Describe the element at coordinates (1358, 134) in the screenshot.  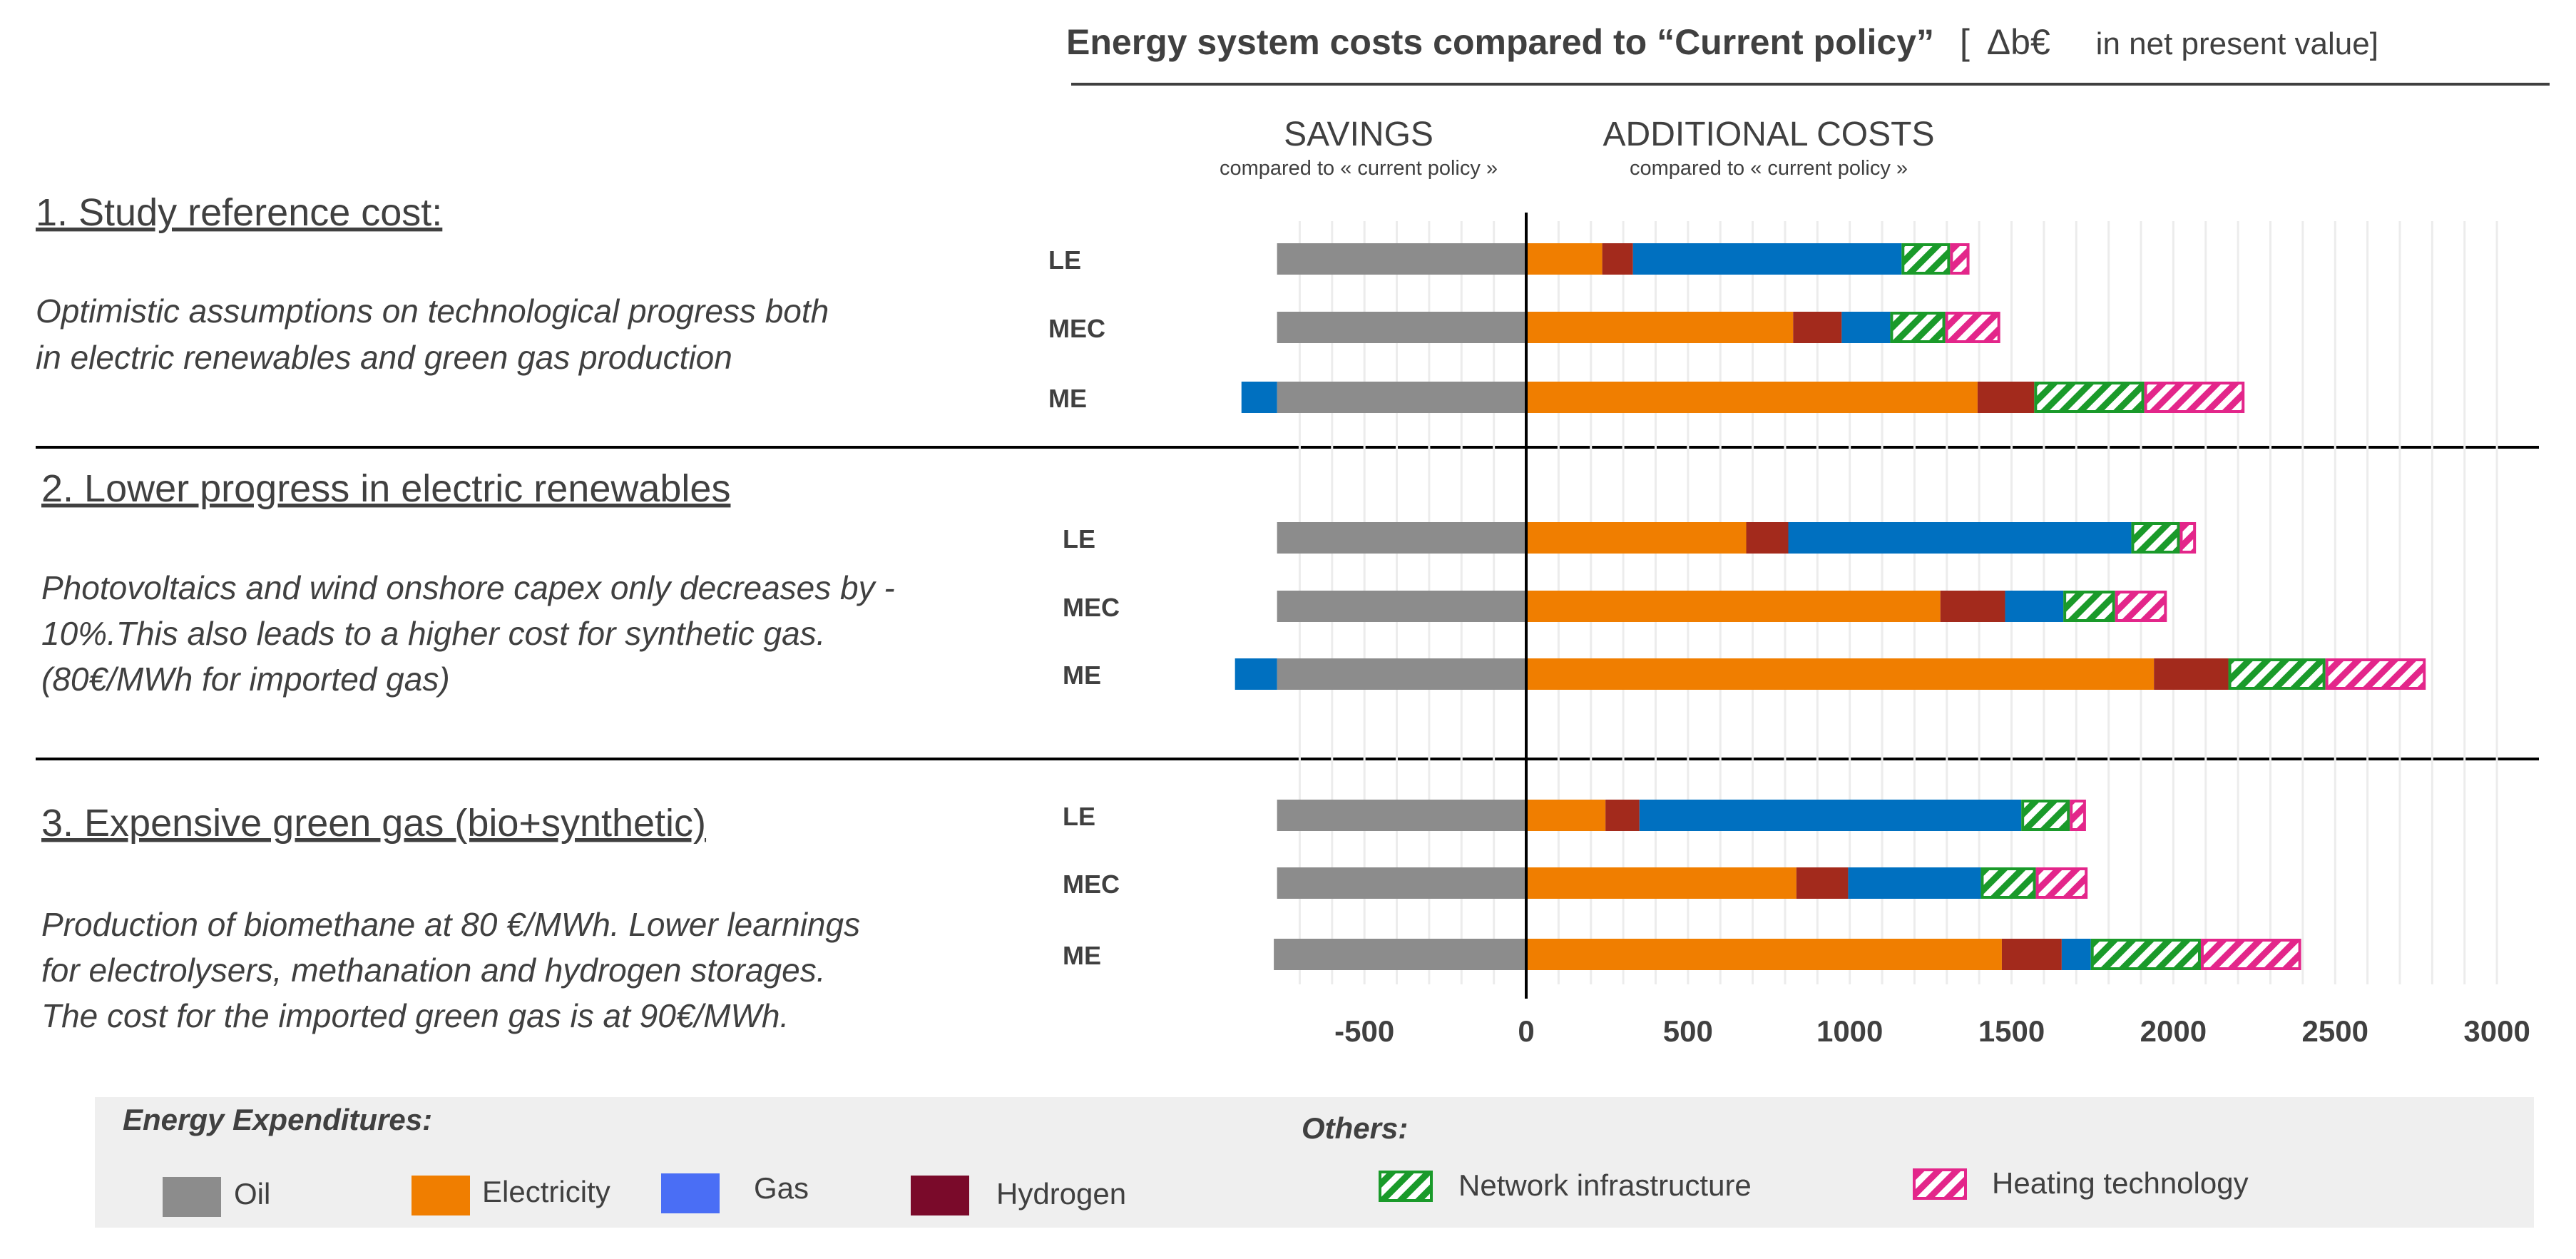
I see `savings-header: SAVINGS` at that location.